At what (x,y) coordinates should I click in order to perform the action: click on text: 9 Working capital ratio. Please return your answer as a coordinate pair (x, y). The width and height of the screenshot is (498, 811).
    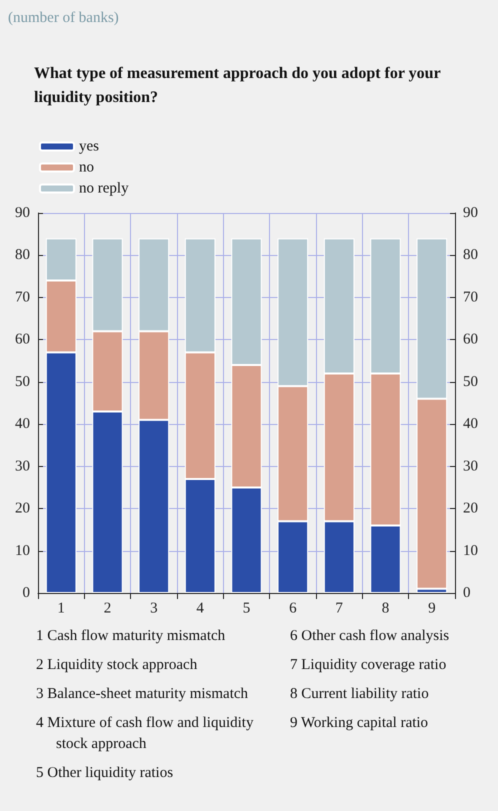
    Looking at the image, I should click on (360, 723).